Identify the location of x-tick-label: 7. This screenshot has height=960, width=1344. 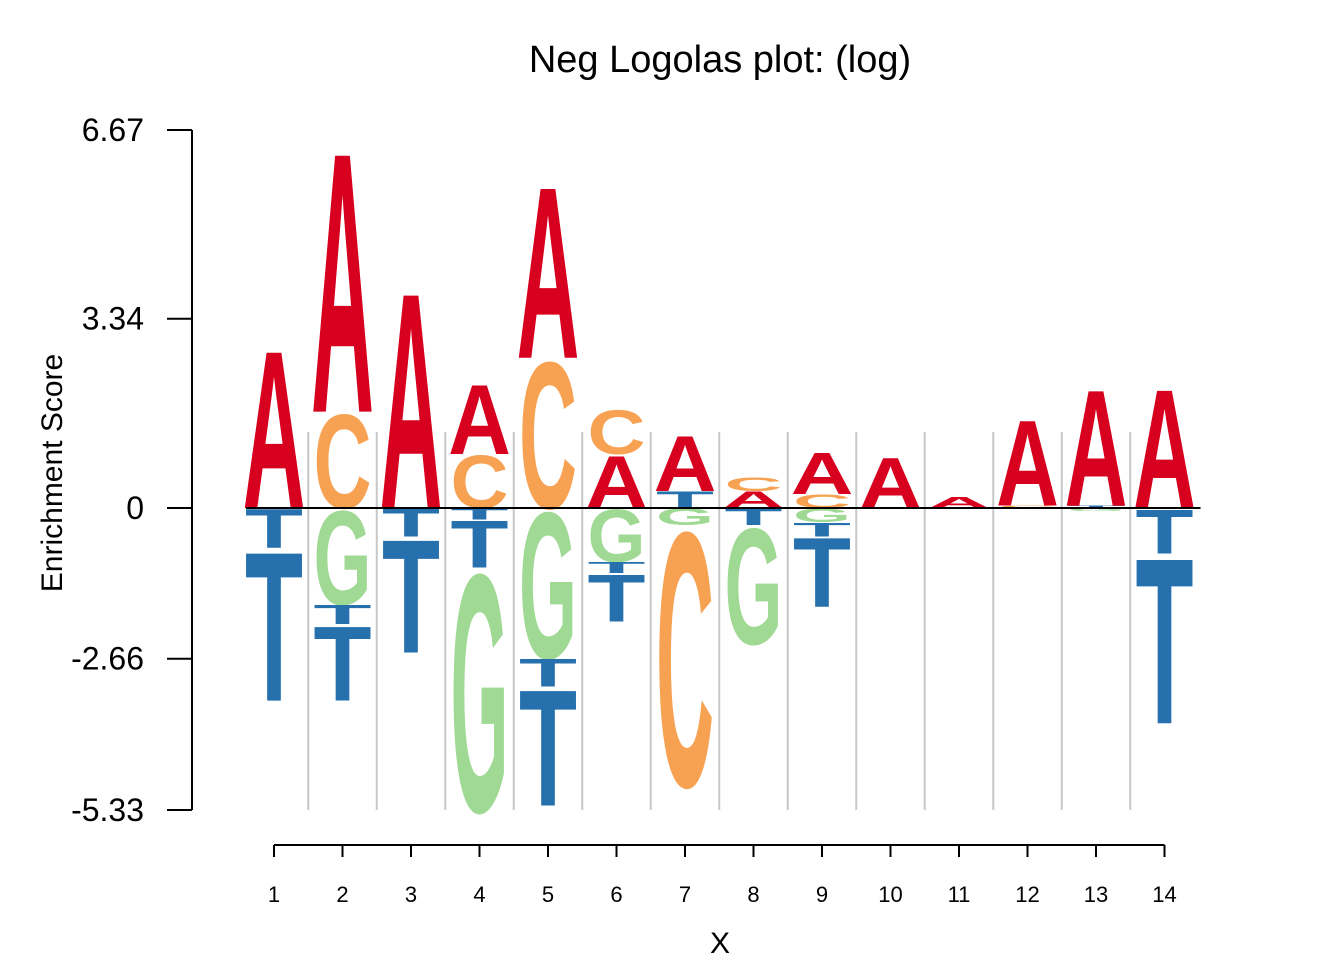
(685, 894).